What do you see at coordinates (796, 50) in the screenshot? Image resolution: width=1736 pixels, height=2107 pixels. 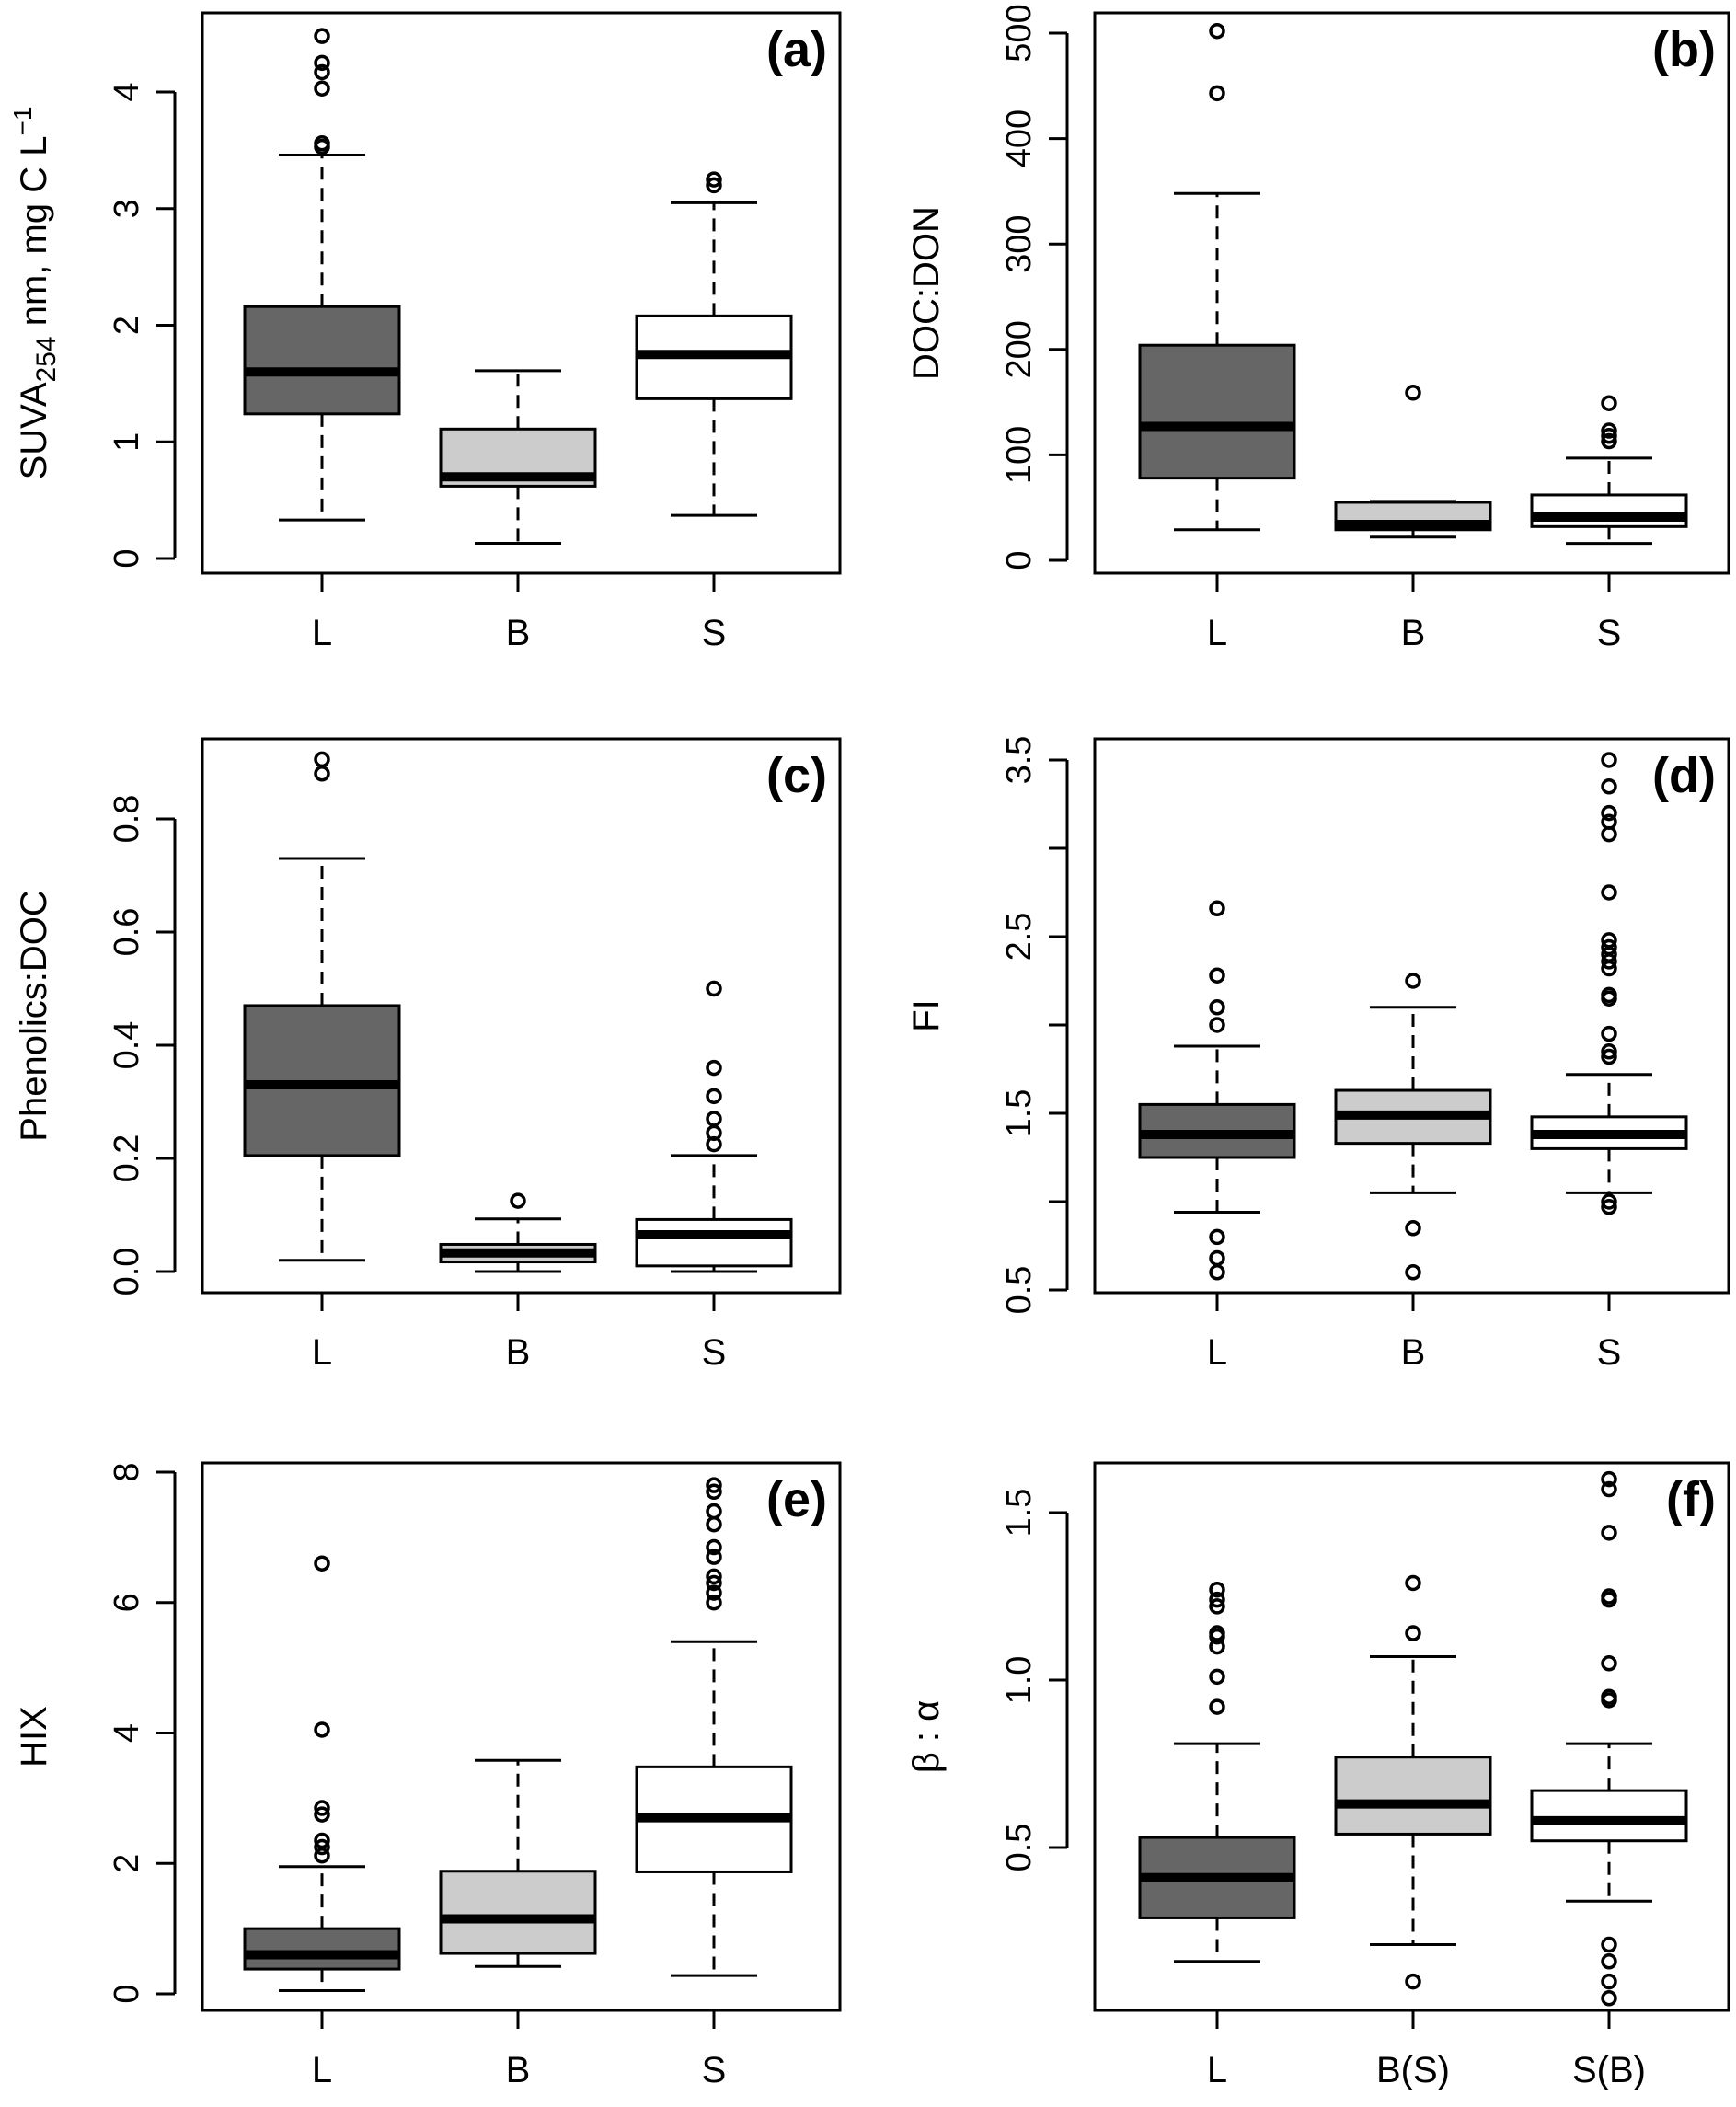 I see `panel-label: (a)` at bounding box center [796, 50].